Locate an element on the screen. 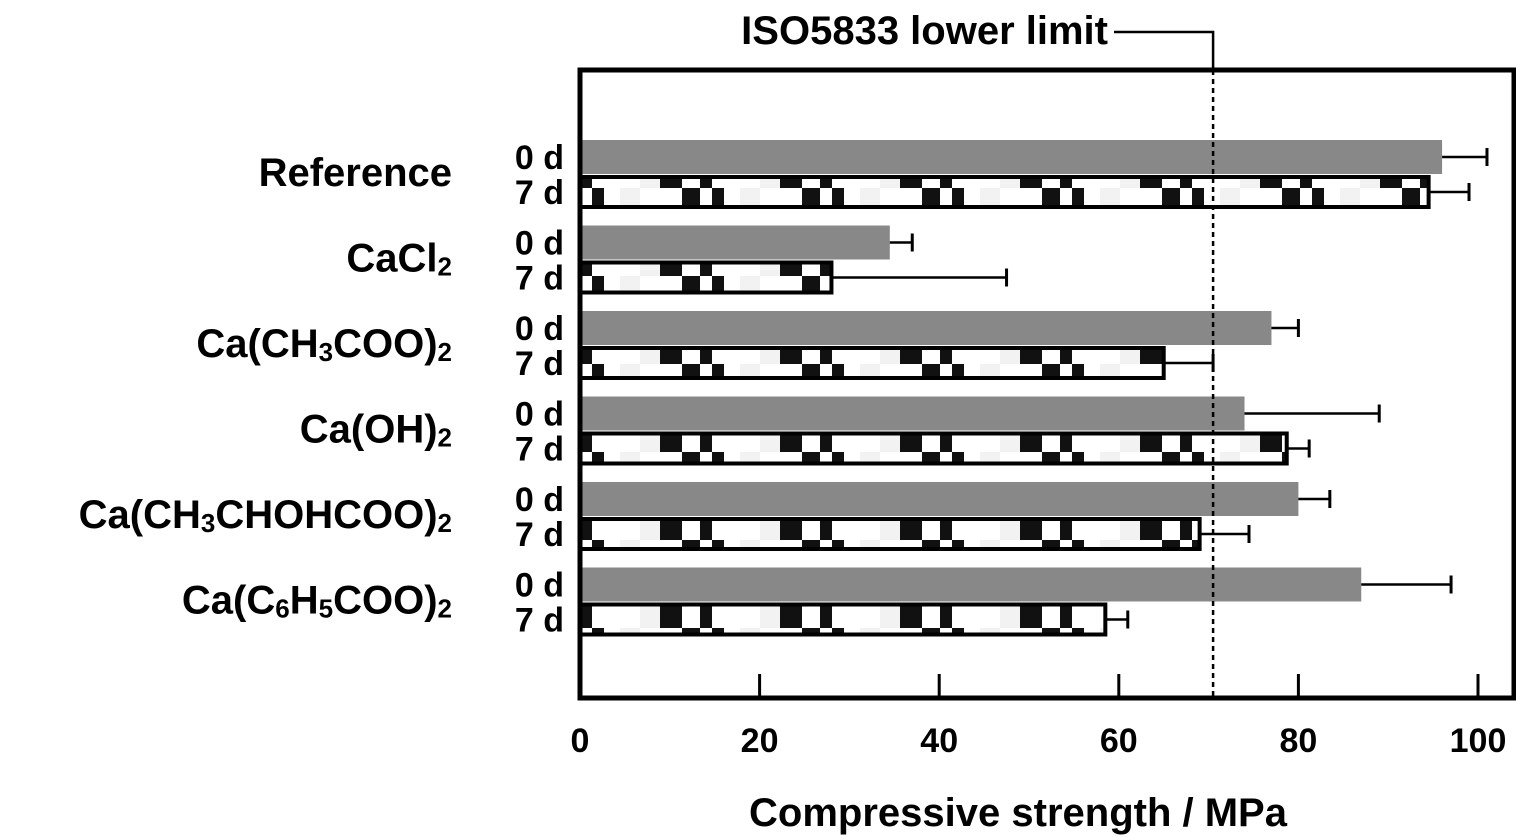 The image size is (1516, 837). bar-ref-0d is located at coordinates (1011, 157).